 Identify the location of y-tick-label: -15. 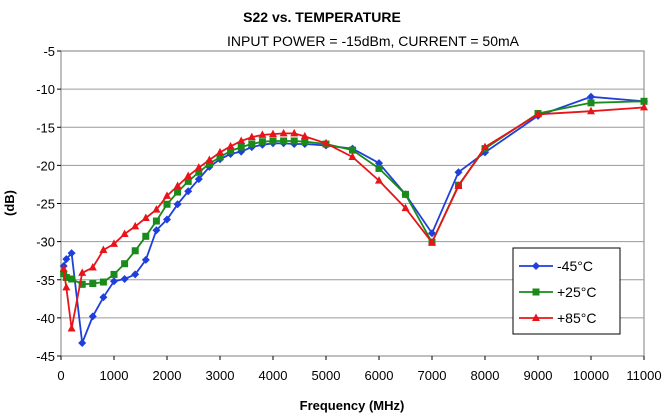
(45, 127).